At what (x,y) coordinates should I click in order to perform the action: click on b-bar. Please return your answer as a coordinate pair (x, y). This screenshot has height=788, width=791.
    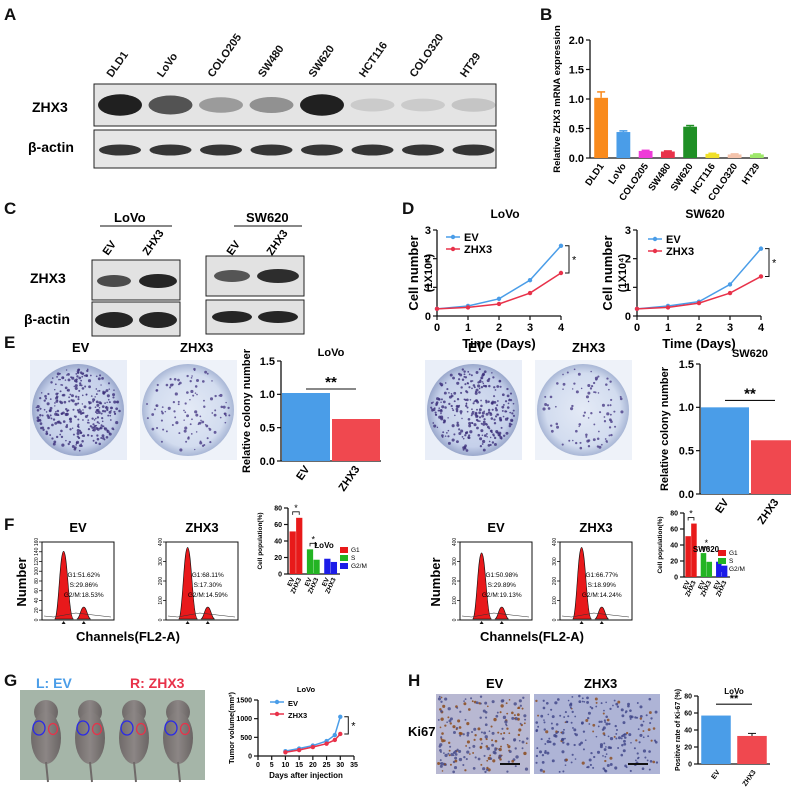
    Looking at the image, I should click on (734, 156).